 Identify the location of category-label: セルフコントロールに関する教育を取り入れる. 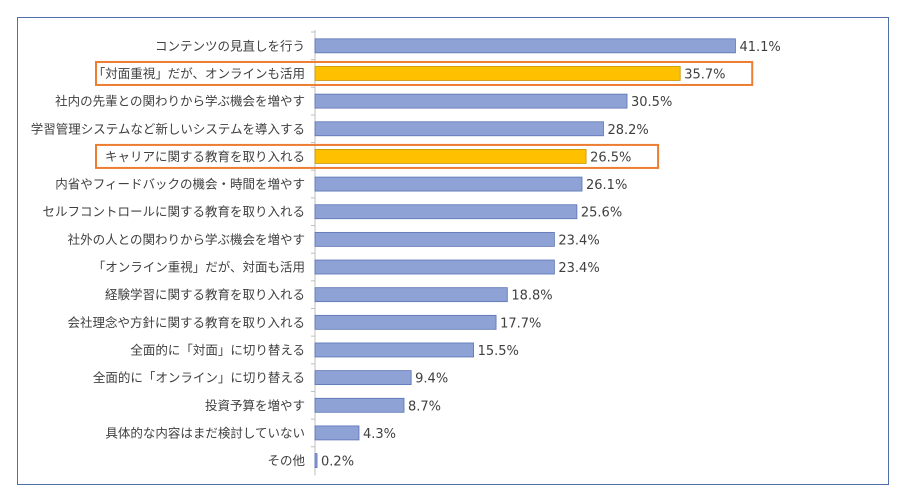
(173, 211).